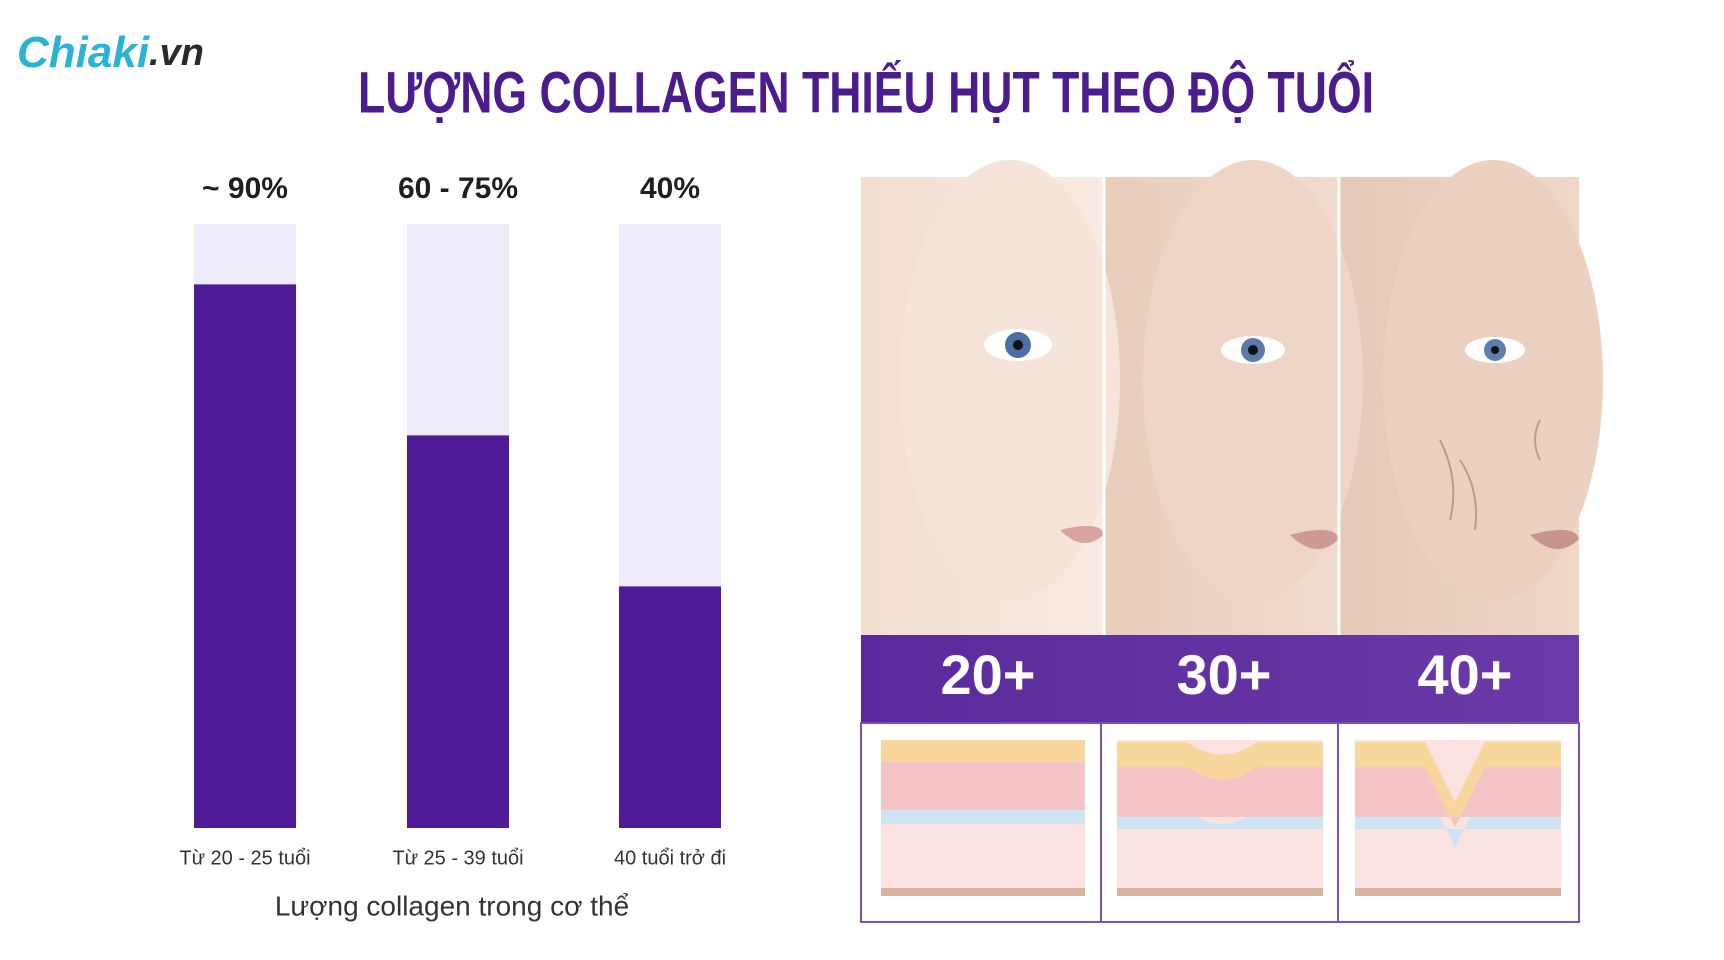  What do you see at coordinates (670, 858) in the screenshot?
I see `x-tick-label: 40 tuổi trở đi` at bounding box center [670, 858].